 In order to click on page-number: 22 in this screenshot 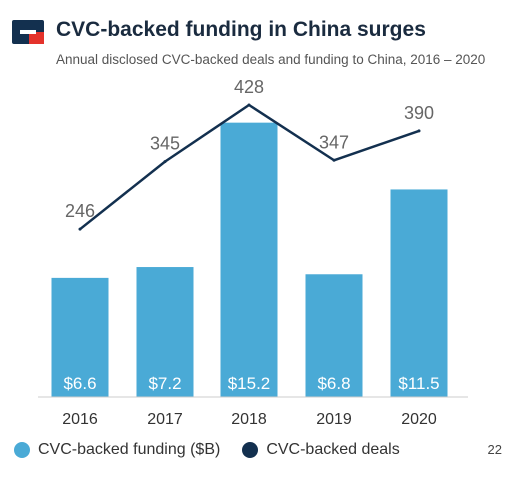, I will do `click(494, 449)`.